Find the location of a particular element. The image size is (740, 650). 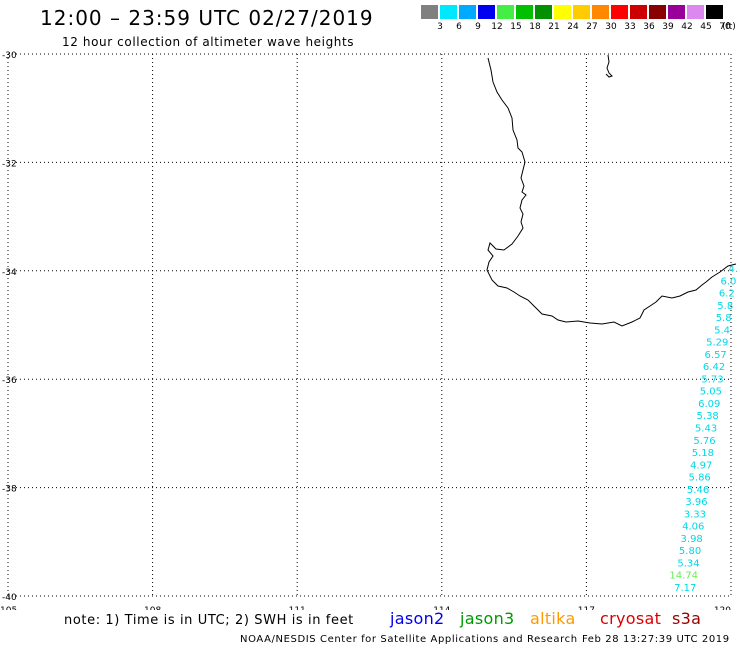

satellite-altika-label: altika is located at coordinates (553, 618).